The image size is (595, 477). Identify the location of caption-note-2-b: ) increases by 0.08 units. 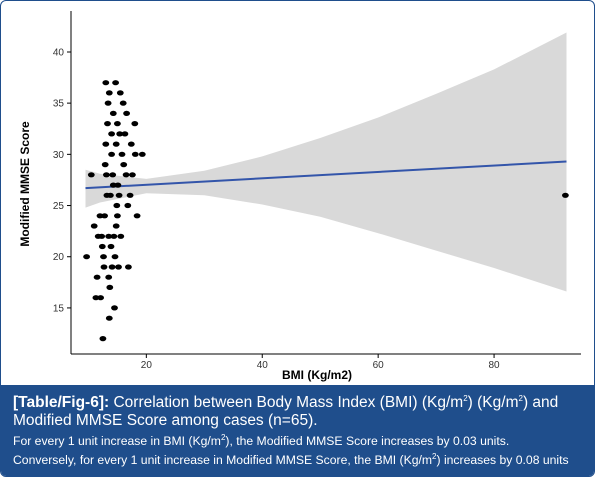
(502, 460).